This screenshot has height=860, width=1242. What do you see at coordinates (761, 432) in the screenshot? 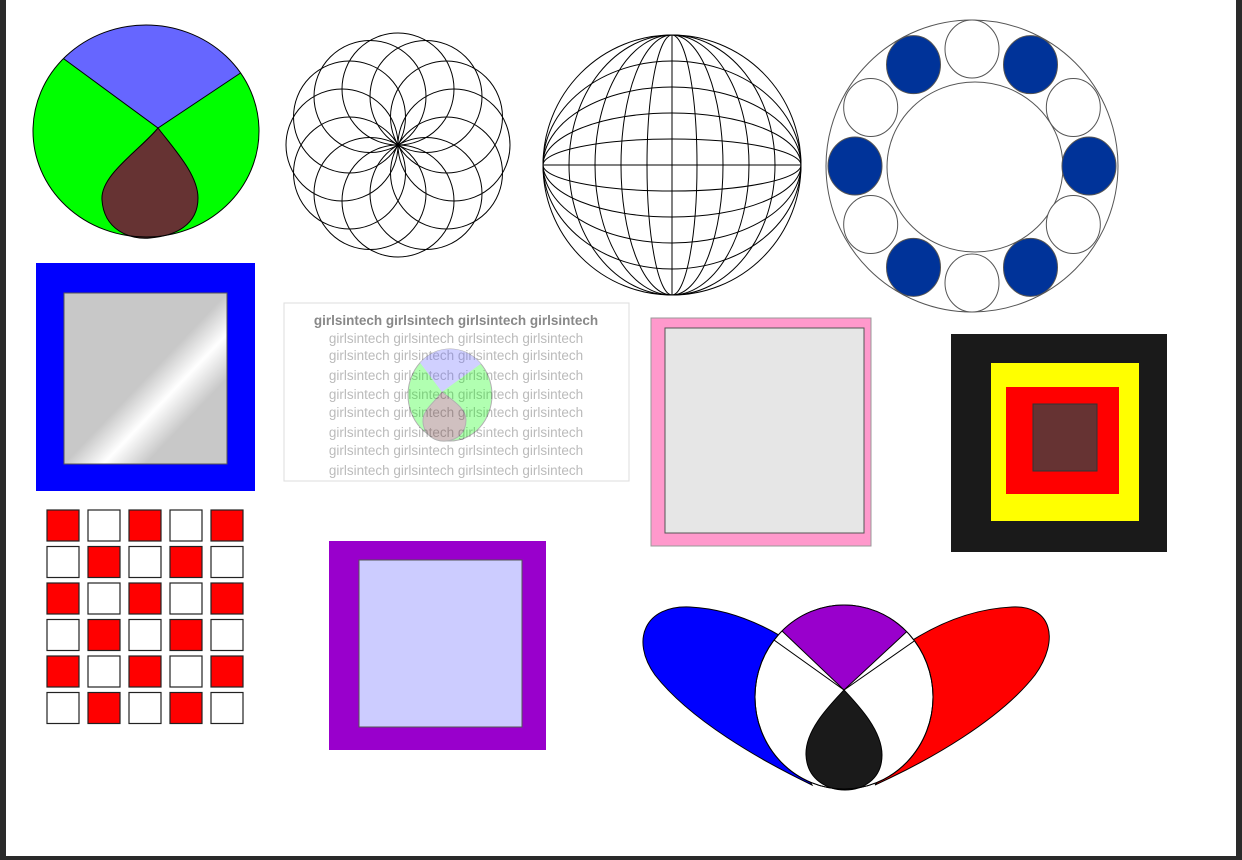
I see `pink-frame-square` at bounding box center [761, 432].